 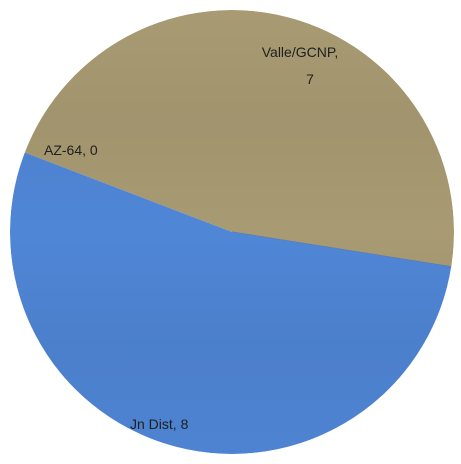 What do you see at coordinates (300, 52) in the screenshot?
I see `data-label-valle-gcnp: Valle/GCNP,` at bounding box center [300, 52].